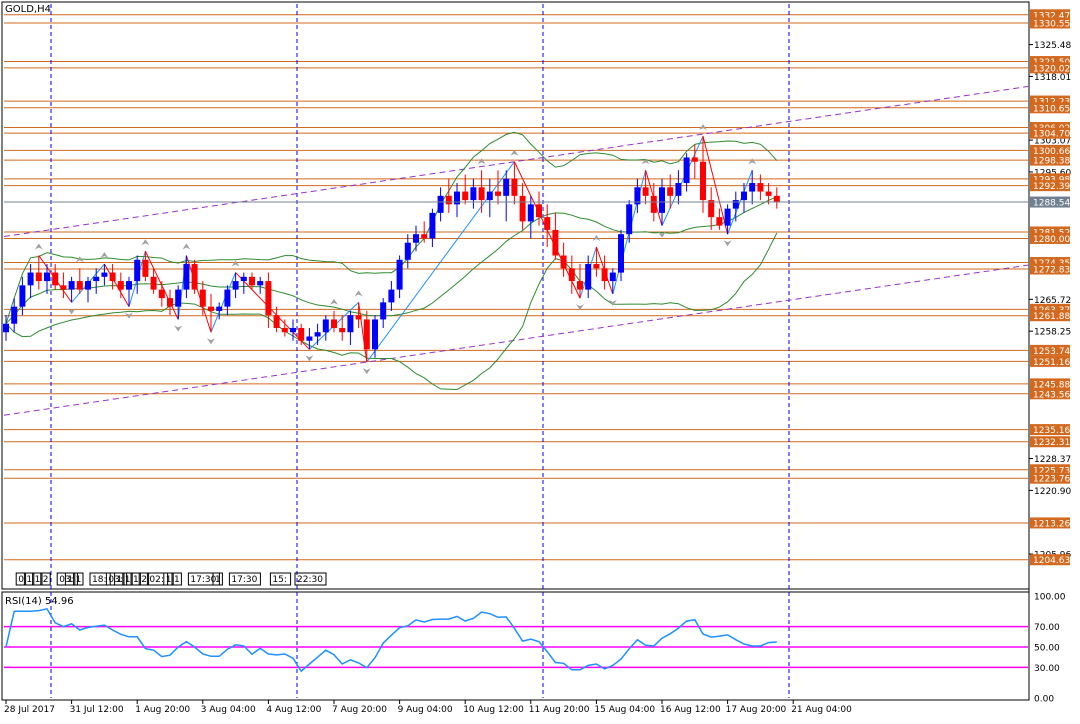 The width and height of the screenshot is (1080, 724). What do you see at coordinates (515, 646) in the screenshot?
I see `rsi-pane` at bounding box center [515, 646].